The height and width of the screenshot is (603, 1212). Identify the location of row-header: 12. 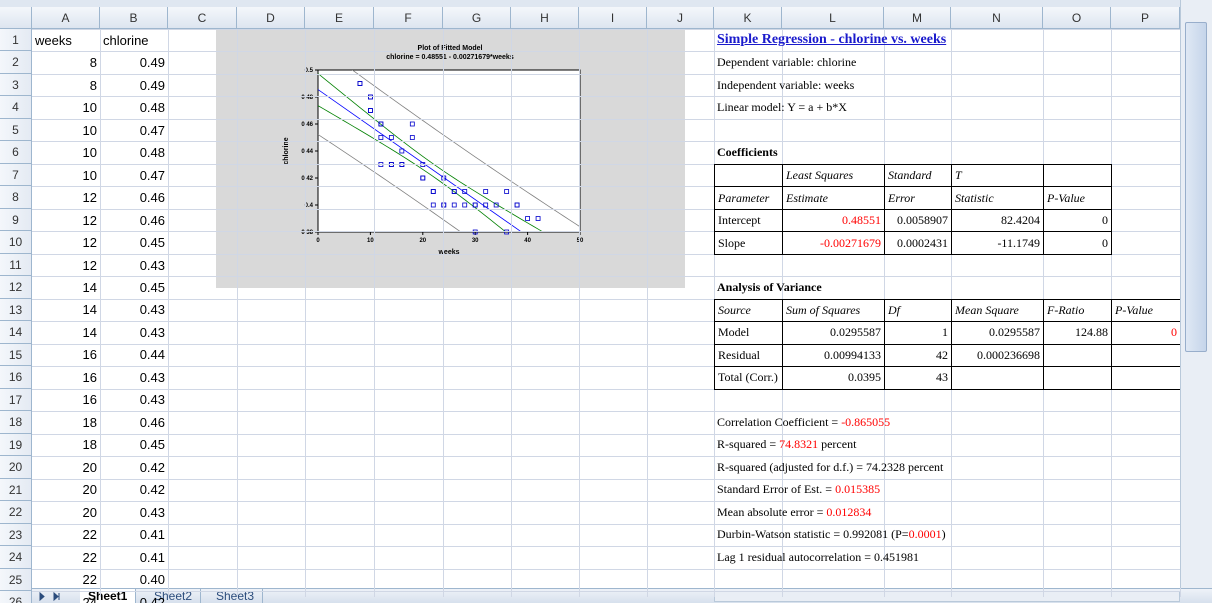
(16, 287).